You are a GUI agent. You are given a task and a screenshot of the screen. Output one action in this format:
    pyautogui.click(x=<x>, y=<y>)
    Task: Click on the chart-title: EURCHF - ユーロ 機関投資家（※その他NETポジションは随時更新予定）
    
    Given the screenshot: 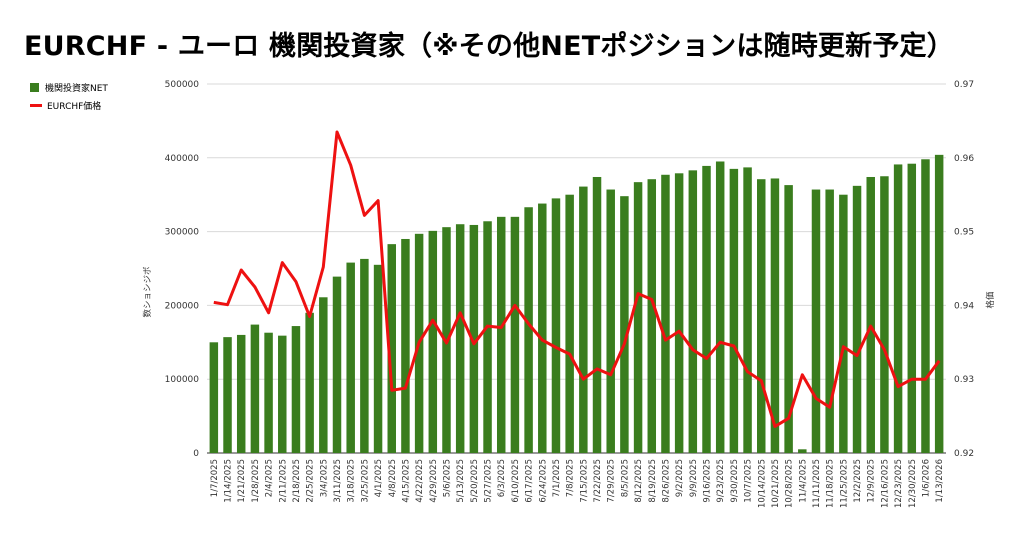 What is the action you would take?
    pyautogui.click(x=489, y=46)
    